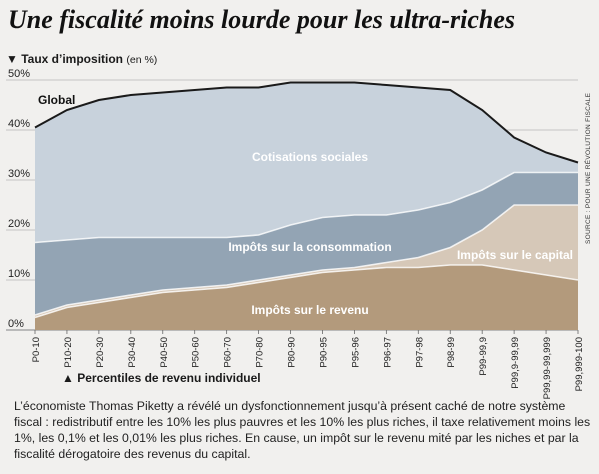 Image resolution: width=599 pixels, height=474 pixels. Describe the element at coordinates (19, 274) in the screenshot. I see `y-tick-label: 10%` at that location.